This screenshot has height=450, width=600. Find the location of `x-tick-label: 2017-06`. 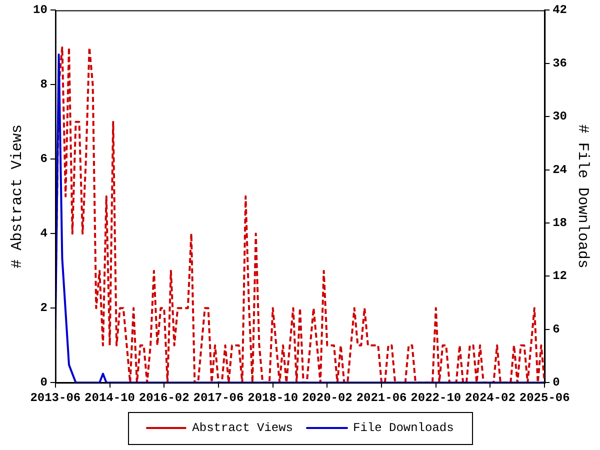

x-tick-label: 2017-06 is located at coordinates (218, 397).